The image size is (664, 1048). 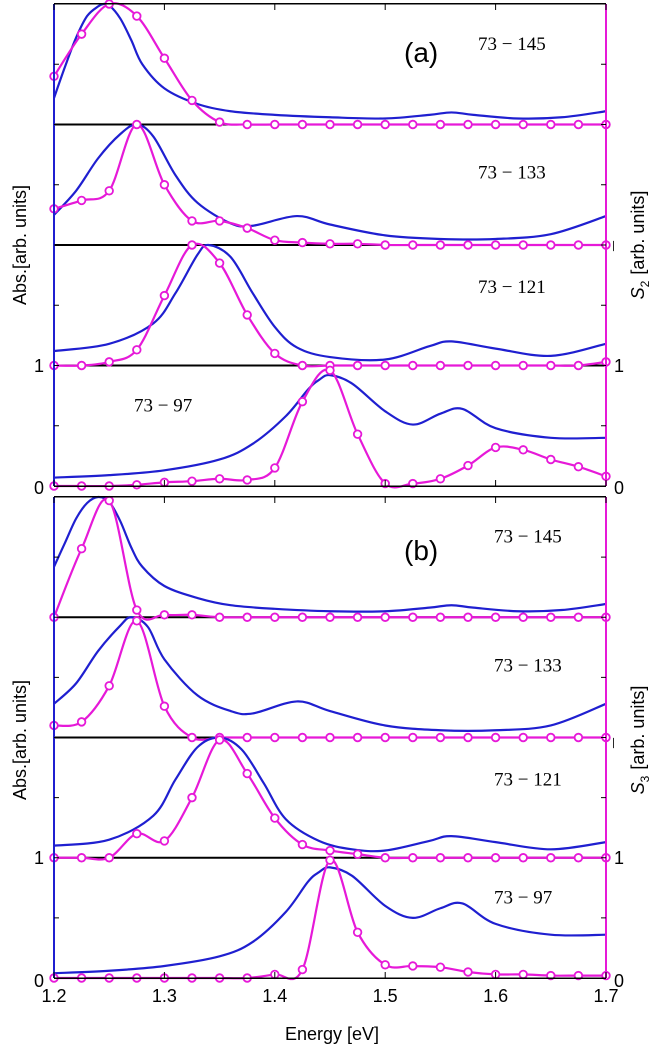 I want to click on panel-b-ylabel-right: S3 [arb. units], so click(x=640, y=740).